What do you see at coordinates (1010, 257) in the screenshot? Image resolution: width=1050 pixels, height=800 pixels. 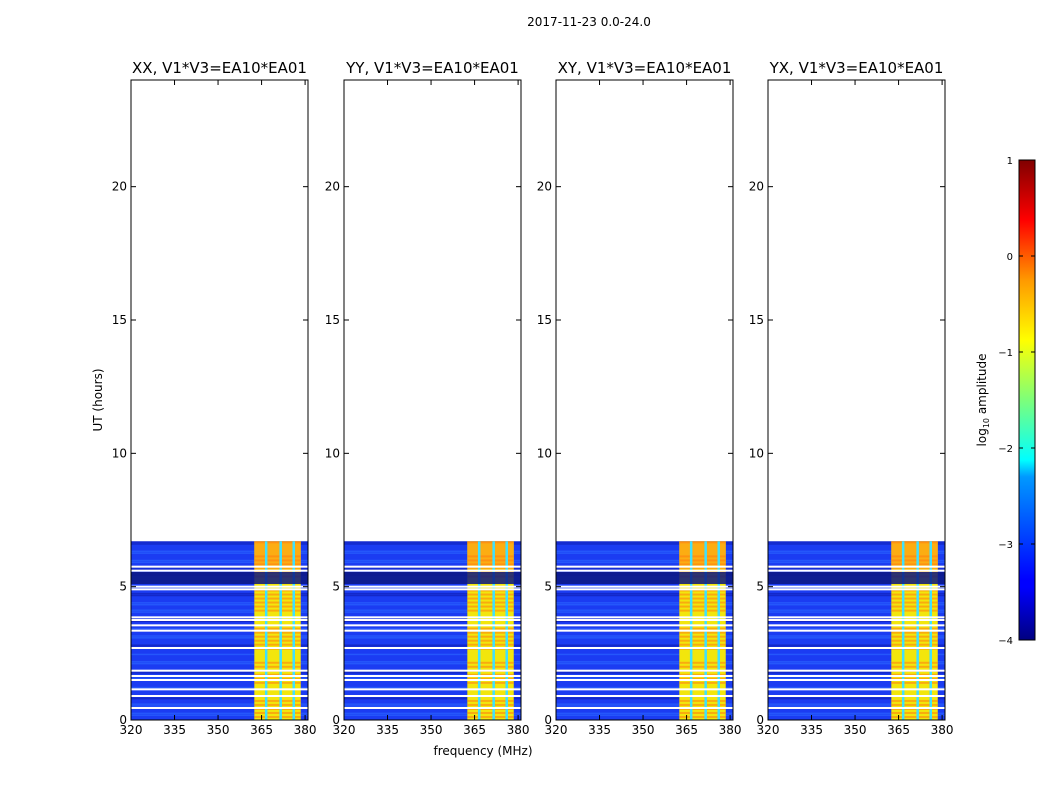 I see `colorbar-tick-label: 0` at bounding box center [1010, 257].